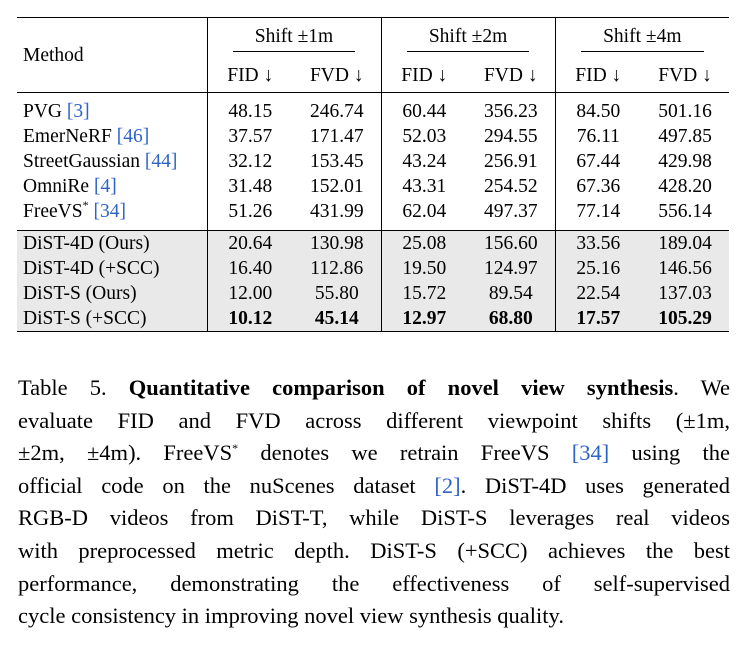 The image size is (748, 650). I want to click on method-name-cell: FreeVS* [34], so click(74, 210).